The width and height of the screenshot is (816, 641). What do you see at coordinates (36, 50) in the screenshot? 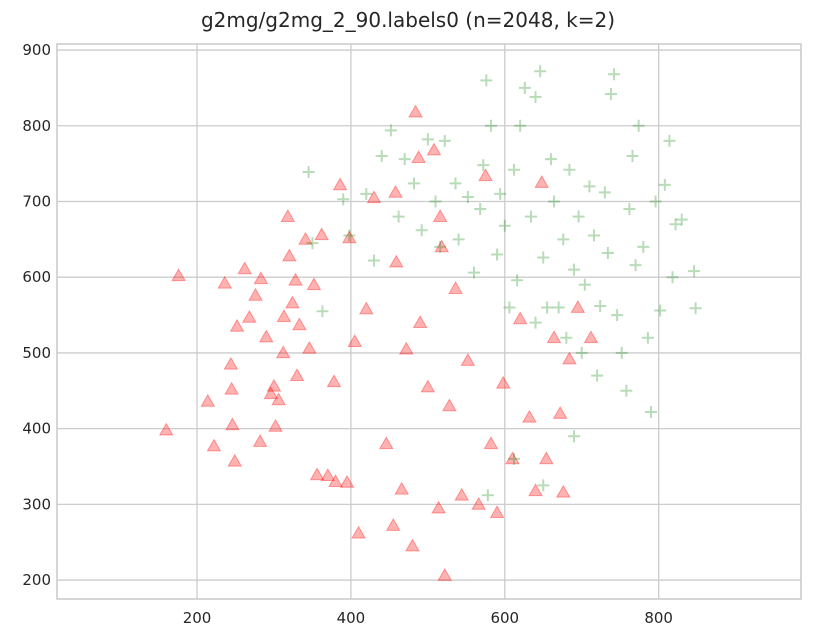
I see `y-tick-label: 900` at bounding box center [36, 50].